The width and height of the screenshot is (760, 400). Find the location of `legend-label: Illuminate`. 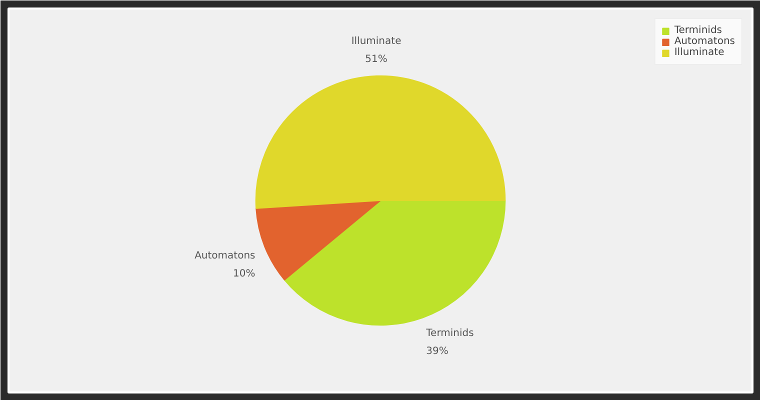

legend-label: Illuminate is located at coordinates (699, 52).